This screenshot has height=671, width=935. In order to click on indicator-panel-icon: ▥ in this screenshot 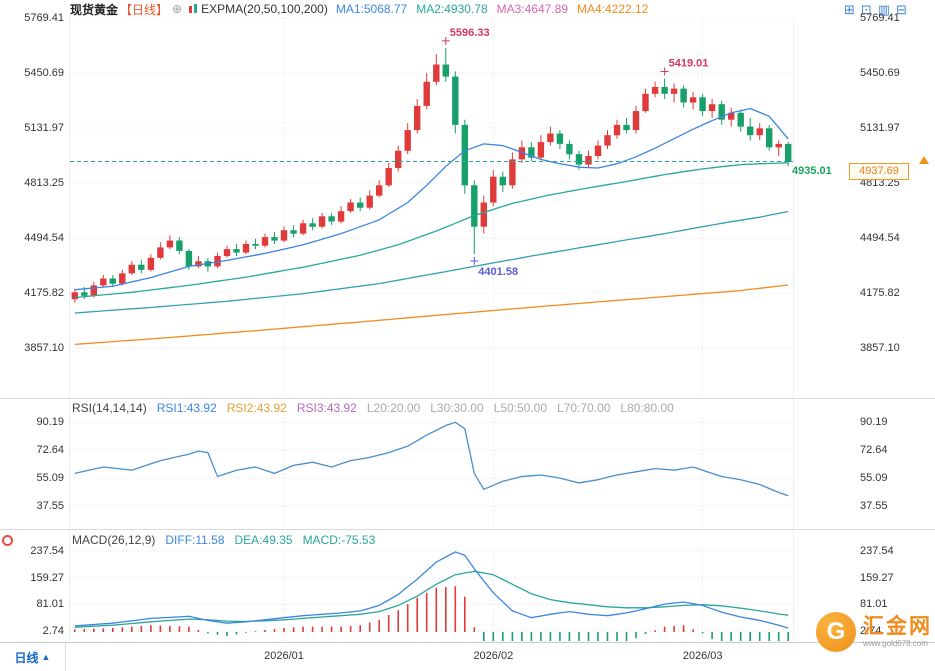, I will do `click(884, 9)`.